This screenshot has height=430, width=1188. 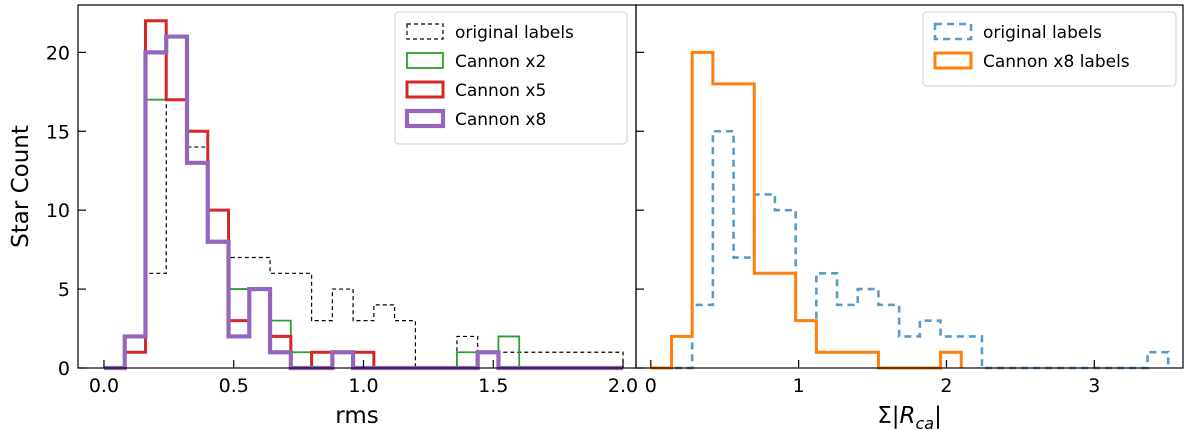 What do you see at coordinates (356, 416) in the screenshot?
I see `x-axis-label: rms` at bounding box center [356, 416].